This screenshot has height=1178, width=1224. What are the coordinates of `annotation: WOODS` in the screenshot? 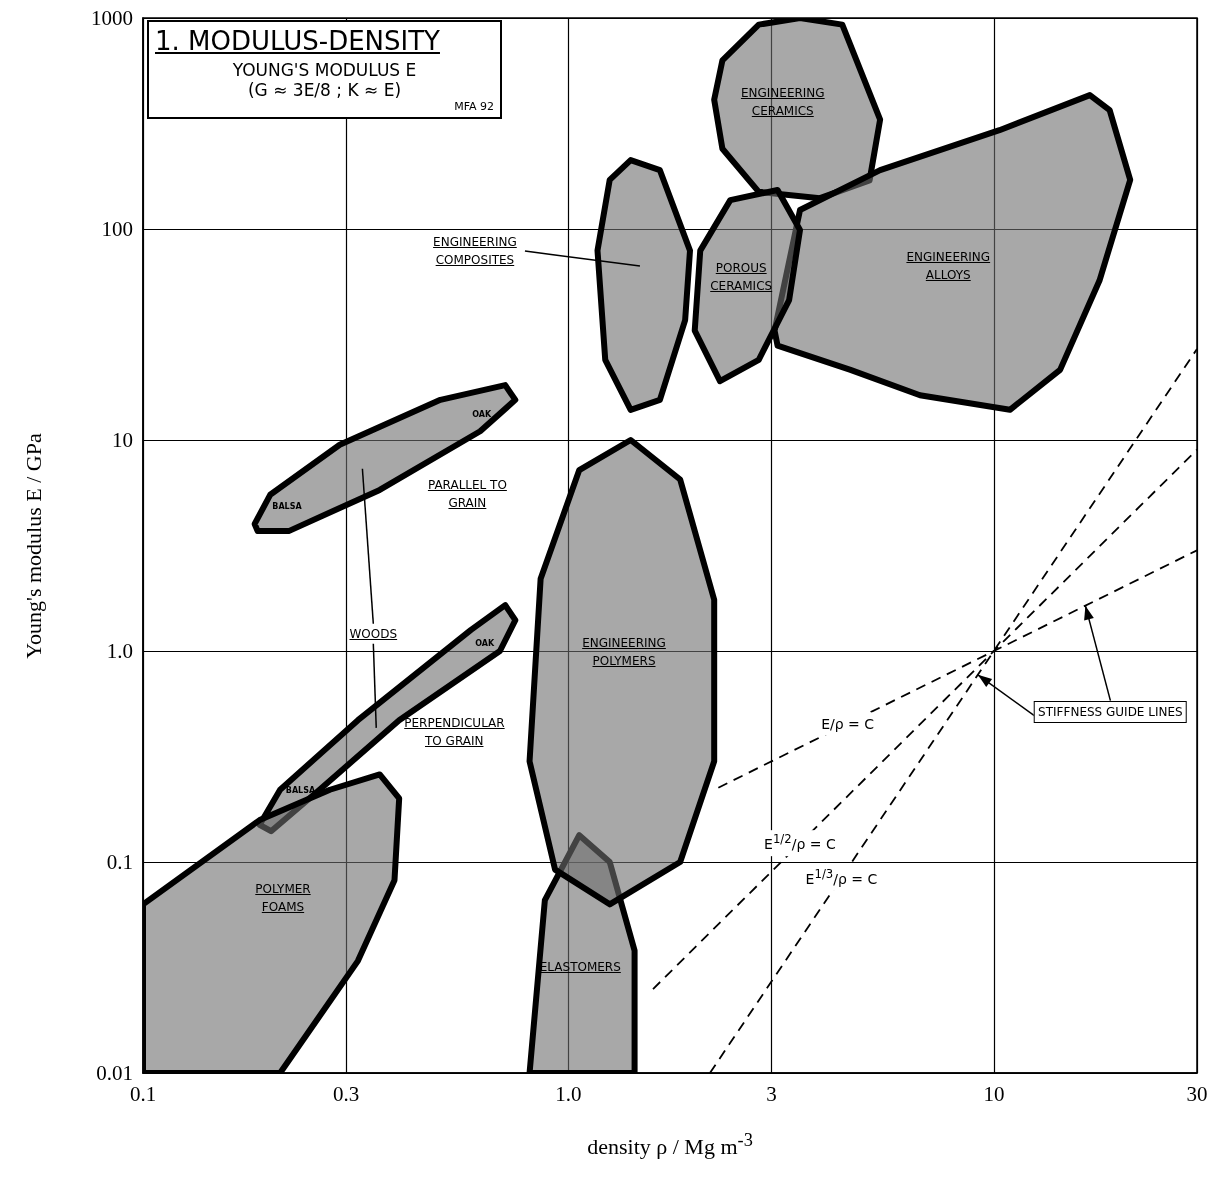 It's located at (373, 634).